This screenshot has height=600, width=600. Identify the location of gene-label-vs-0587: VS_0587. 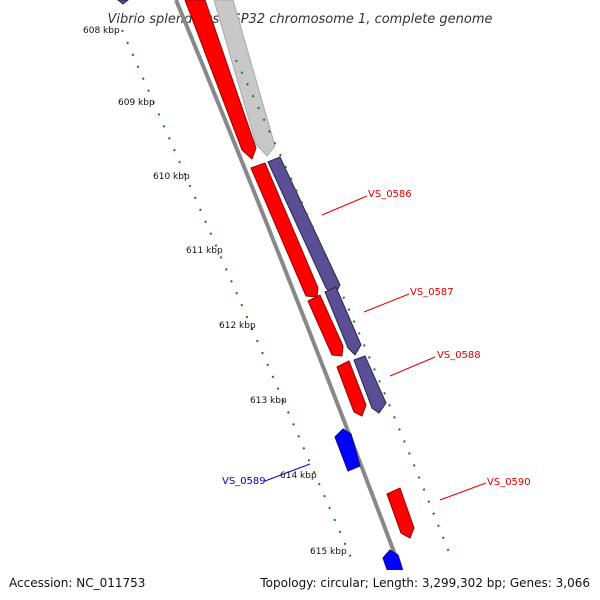
(432, 292).